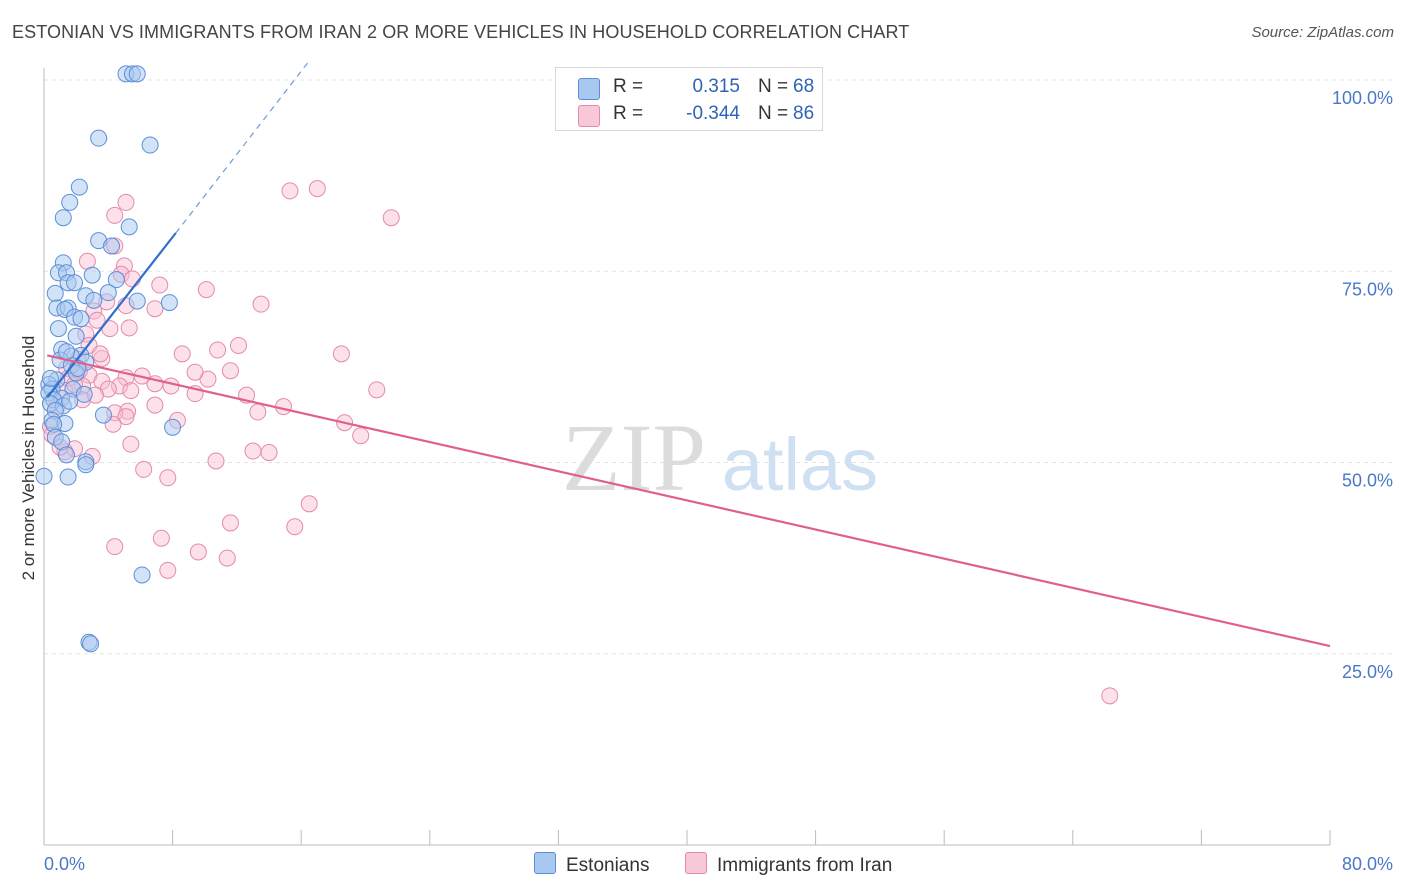 This screenshot has width=1406, height=892. I want to click on y-tick-label: 100.0%, so click(1362, 98).